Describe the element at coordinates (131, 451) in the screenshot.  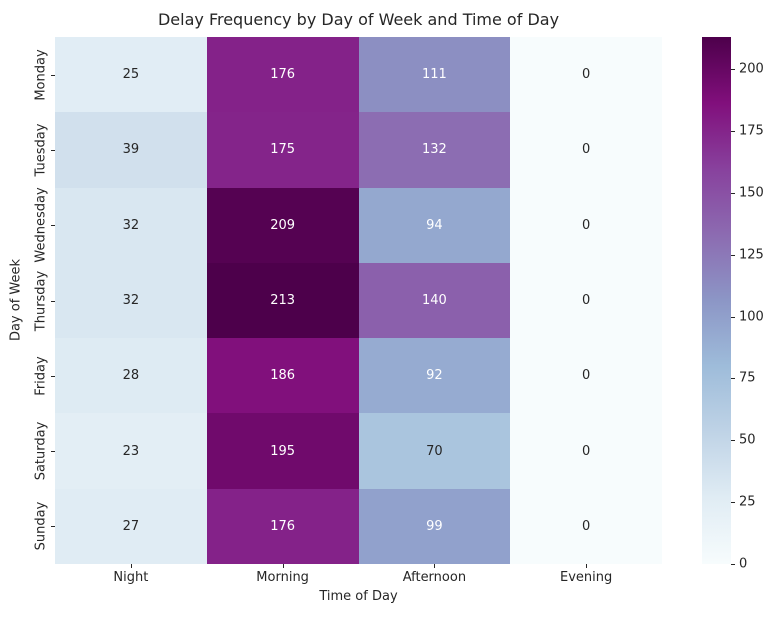
I see `heatmap-cell: 23` at that location.